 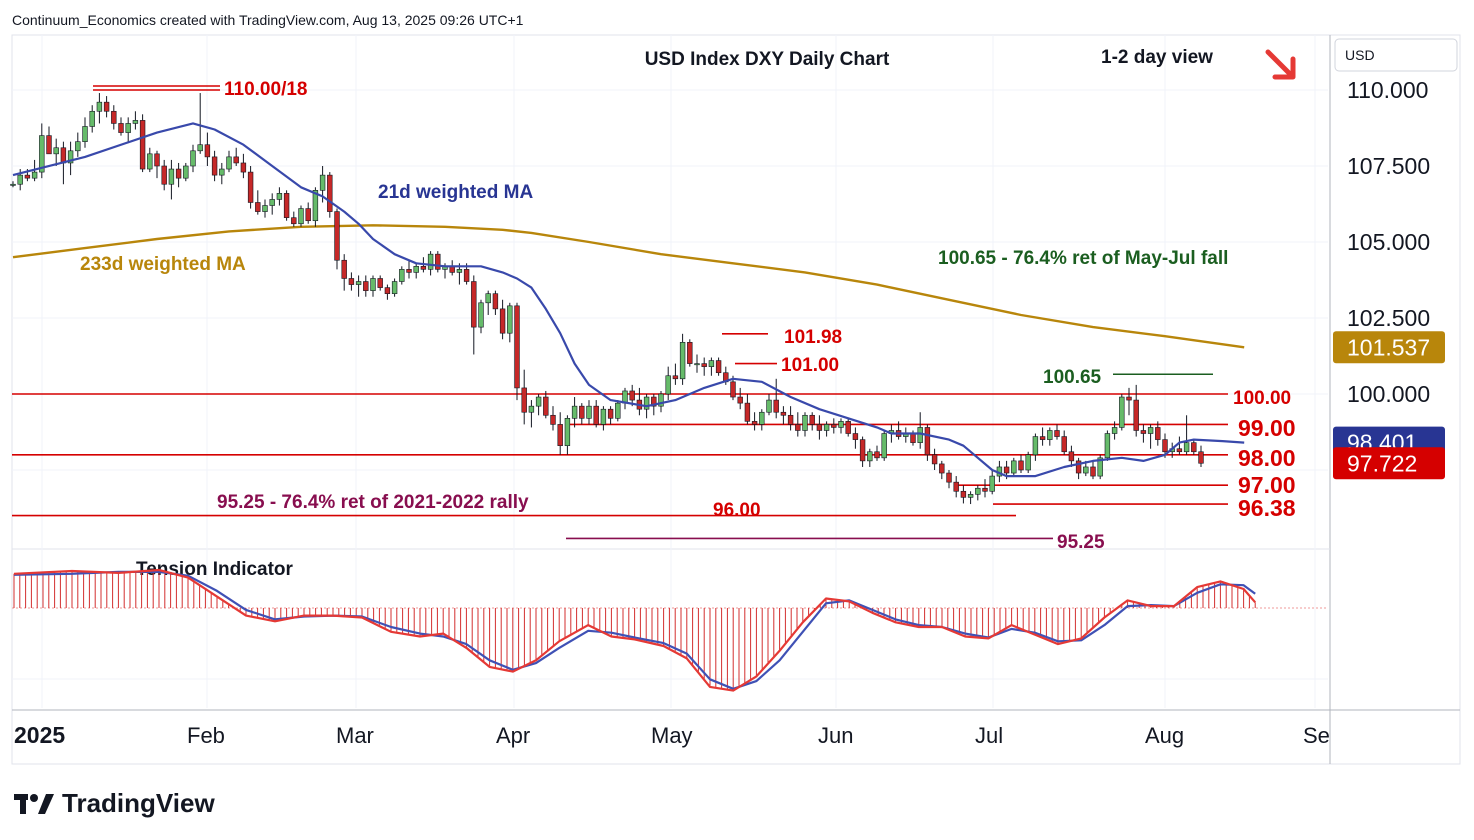 I want to click on currency-box, so click(x=1396, y=55).